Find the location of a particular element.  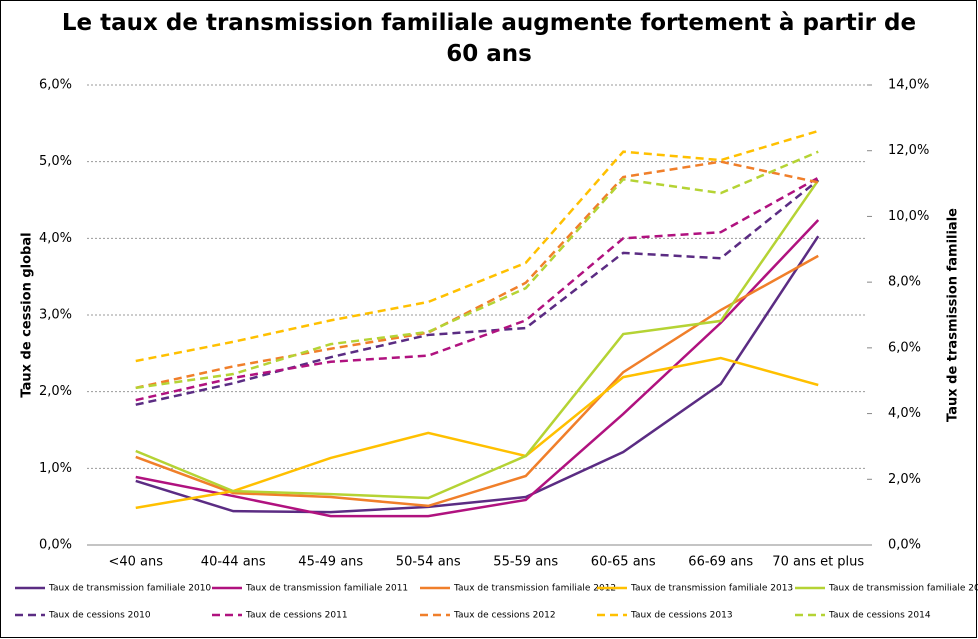

x-tick-label: 45-49 ans is located at coordinates (330, 562).